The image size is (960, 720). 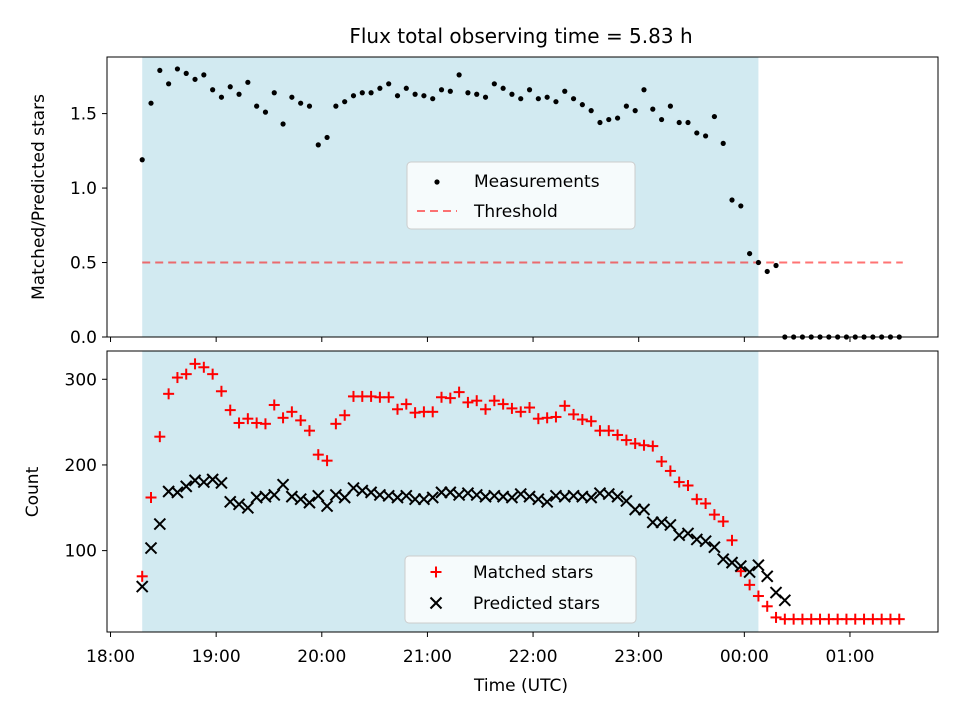 I want to click on bottom-y-axis-label: Count, so click(x=33, y=491).